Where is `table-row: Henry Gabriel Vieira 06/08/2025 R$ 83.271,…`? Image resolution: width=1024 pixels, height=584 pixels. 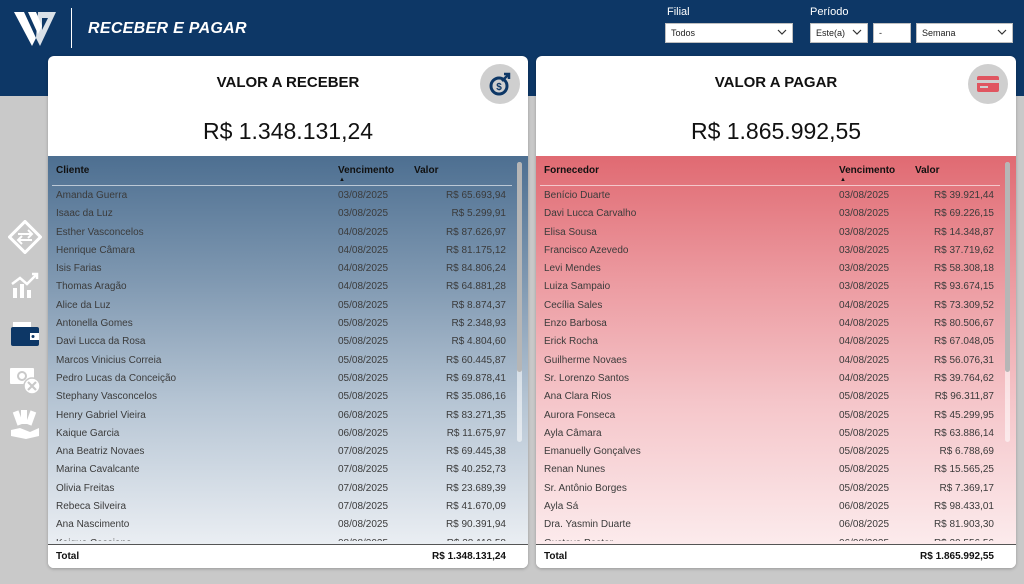
table-row: Henry Gabriel Vieira 06/08/2025 R$ 83.271,… is located at coordinates (283, 415).